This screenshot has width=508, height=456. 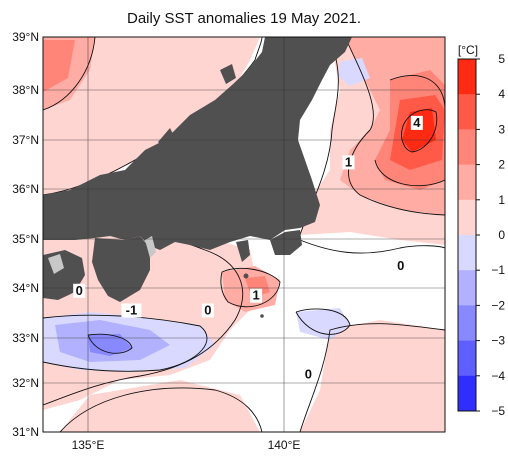 I want to click on lat-tick-label: 36°N, so click(x=25, y=189).